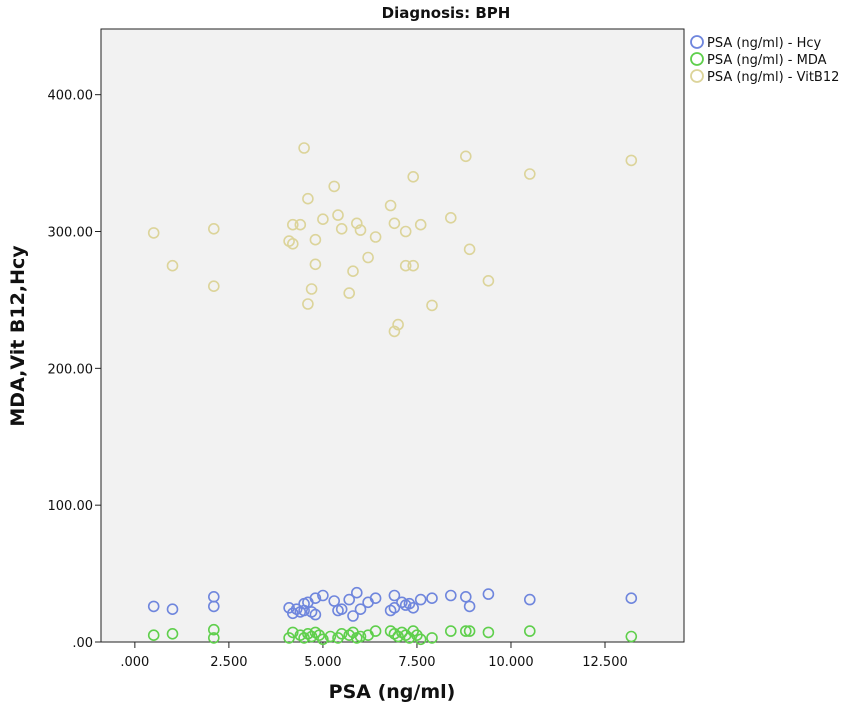  Describe the element at coordinates (446, 13) in the screenshot. I see `chart-title: Diagnosis: BPH` at that location.